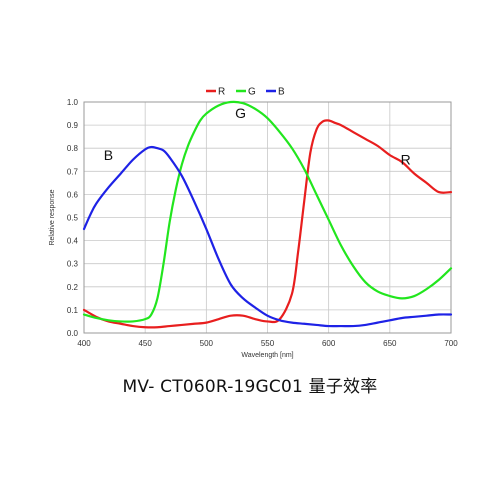 This screenshot has height=500, width=500. What do you see at coordinates (390, 343) in the screenshot?
I see `x-tick-label: 650` at bounding box center [390, 343].